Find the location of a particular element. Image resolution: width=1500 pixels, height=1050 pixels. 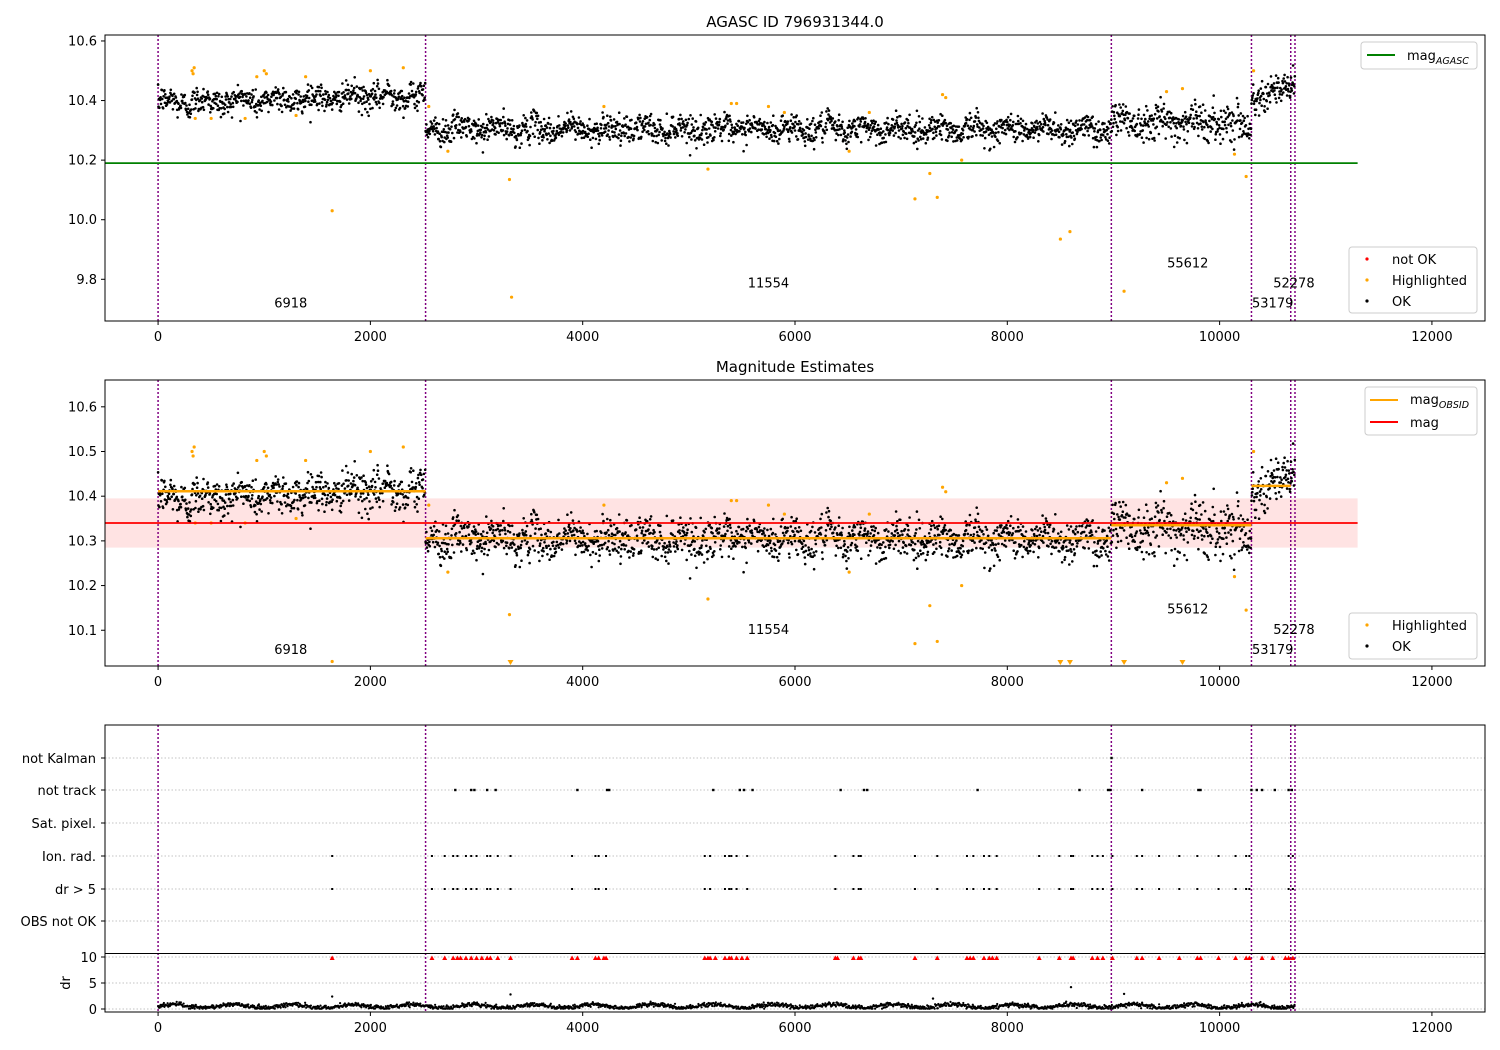

magnitude-panel-title: Magnitude Estimates is located at coordinates (795, 367).